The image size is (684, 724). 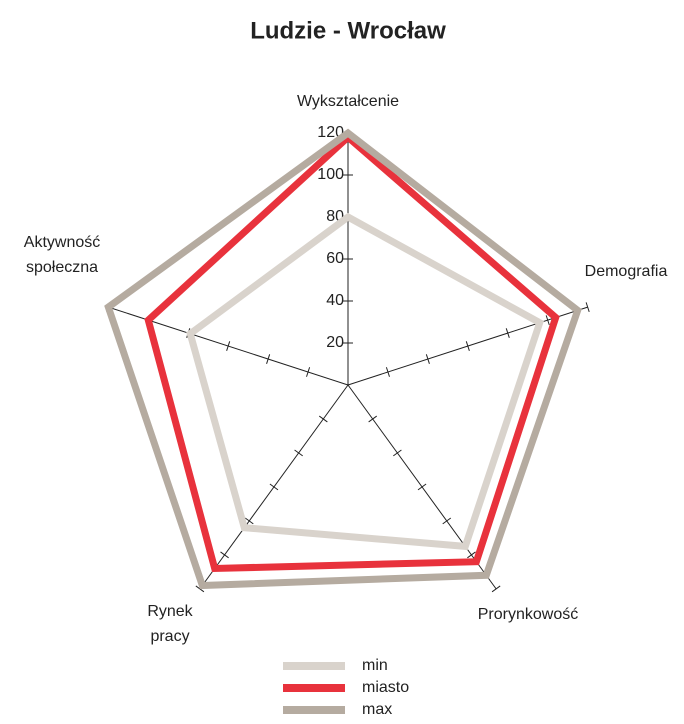 I want to click on category-label: Rynek pracy, so click(x=170, y=624).